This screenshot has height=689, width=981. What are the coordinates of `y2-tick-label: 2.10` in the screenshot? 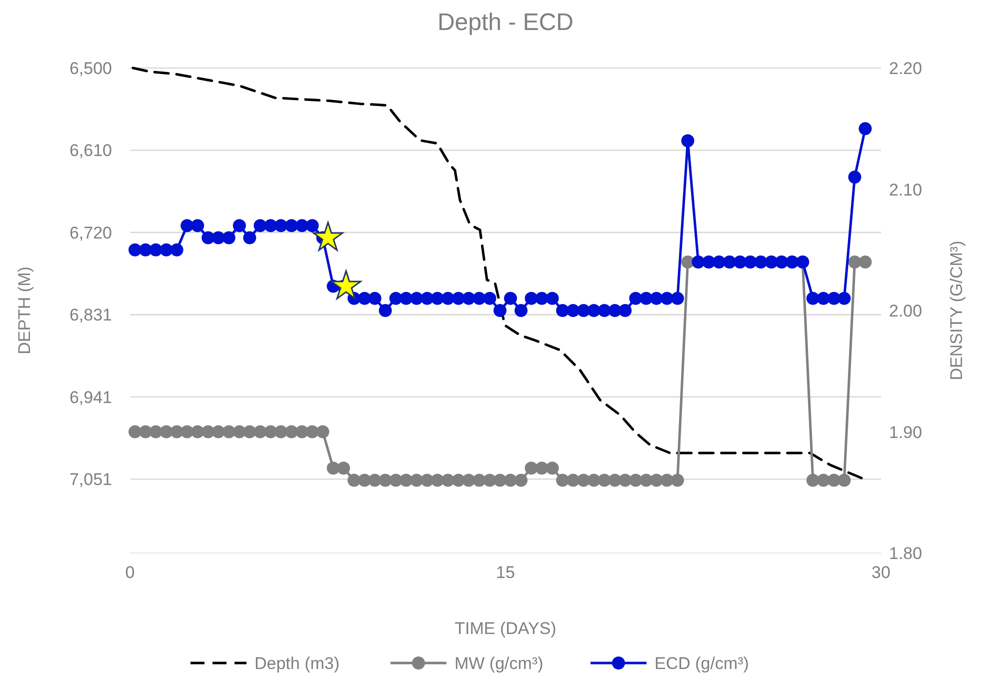 It's located at (905, 190).